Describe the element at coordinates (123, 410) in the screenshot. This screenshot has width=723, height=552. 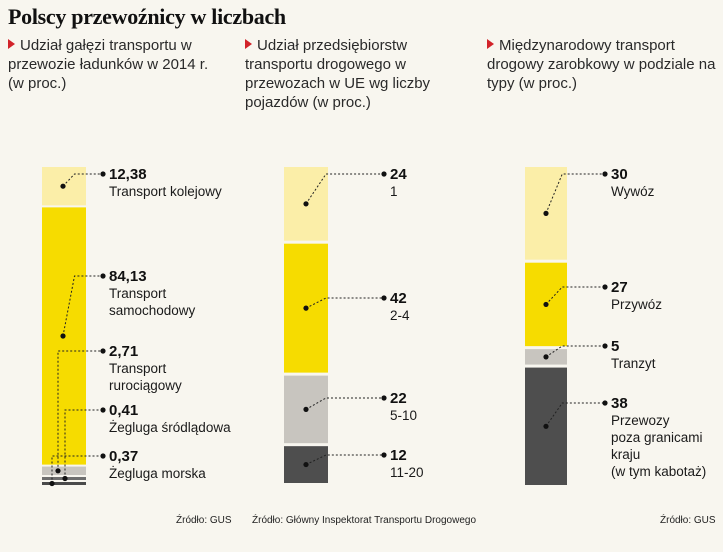
I see `chart-1-value-label-4: 0,41` at that location.